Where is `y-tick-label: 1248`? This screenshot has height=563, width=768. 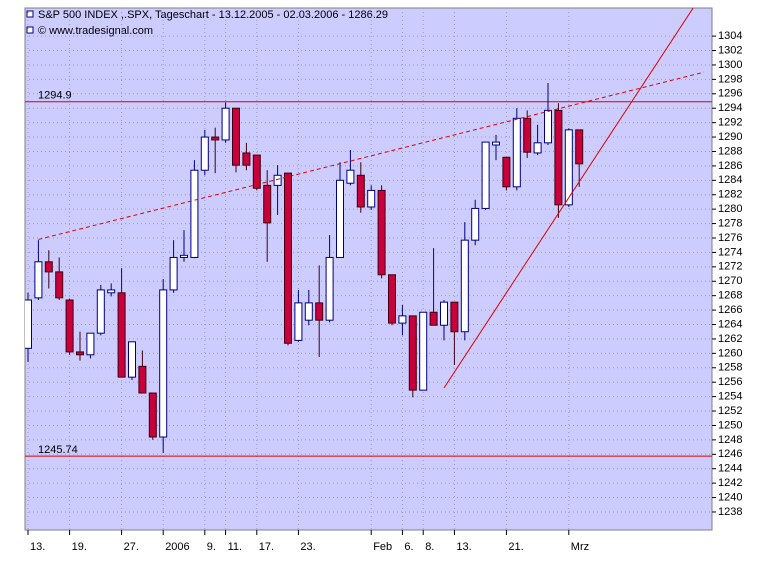 y-tick-label: 1248 is located at coordinates (730, 440).